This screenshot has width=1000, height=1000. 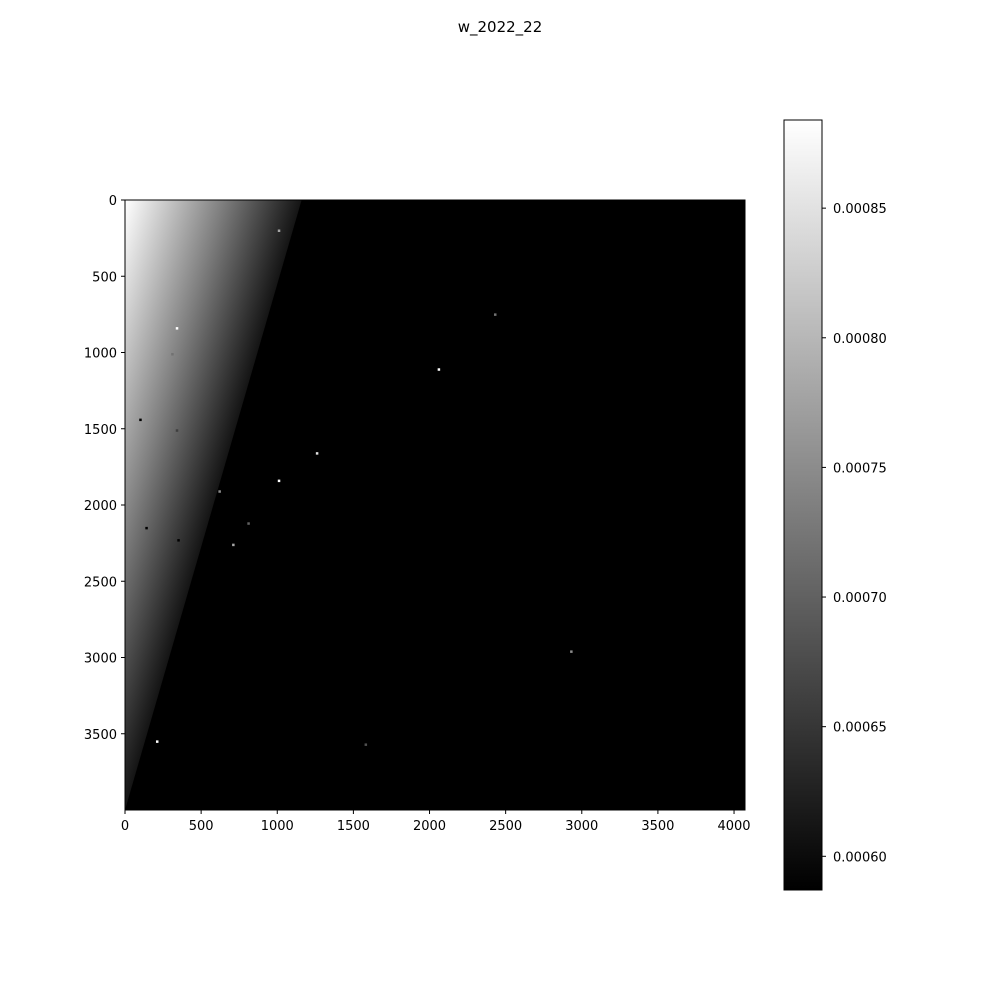 What do you see at coordinates (429, 826) in the screenshot?
I see `x-tick-label: 2000` at bounding box center [429, 826].